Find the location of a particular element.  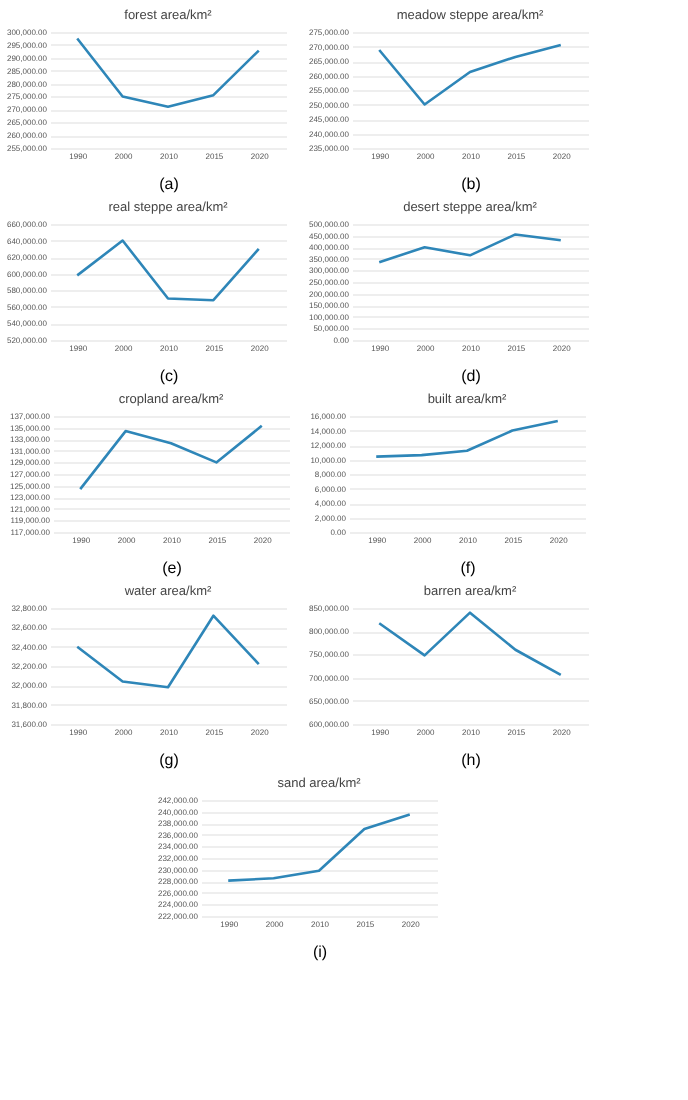

text: (b) is located at coordinates (471, 184).